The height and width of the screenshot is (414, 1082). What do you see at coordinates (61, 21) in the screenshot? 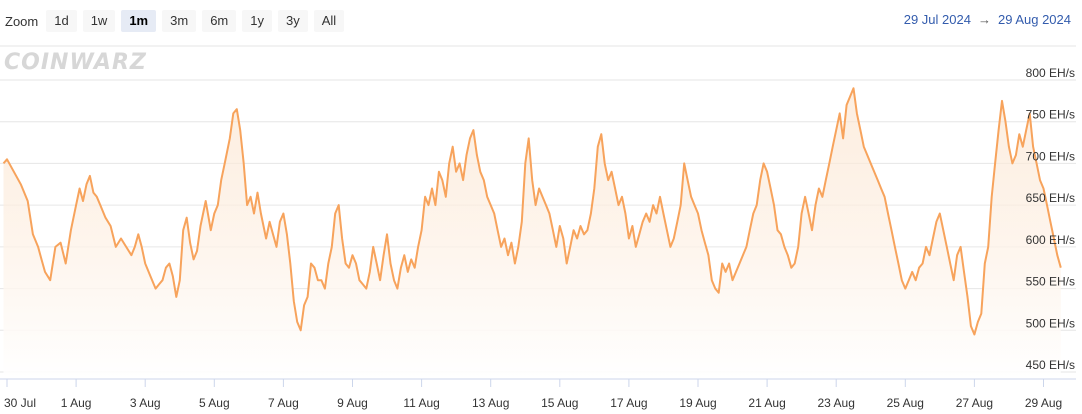
I see `zoom-button-1d: 1d` at bounding box center [61, 21].